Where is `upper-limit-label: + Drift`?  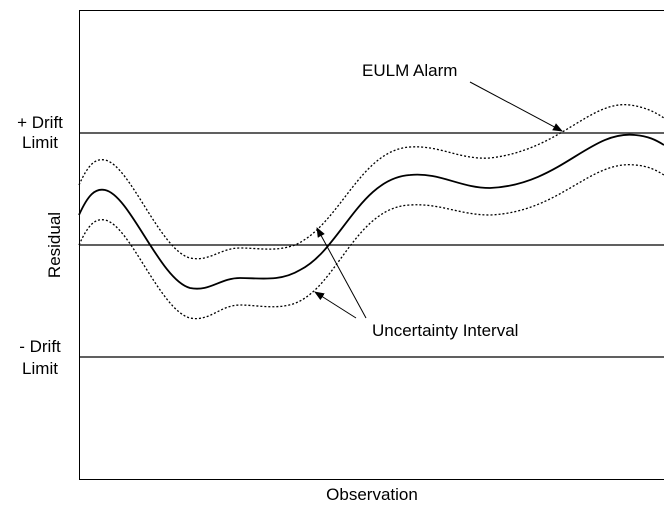
upper-limit-label: + Drift is located at coordinates (40, 122).